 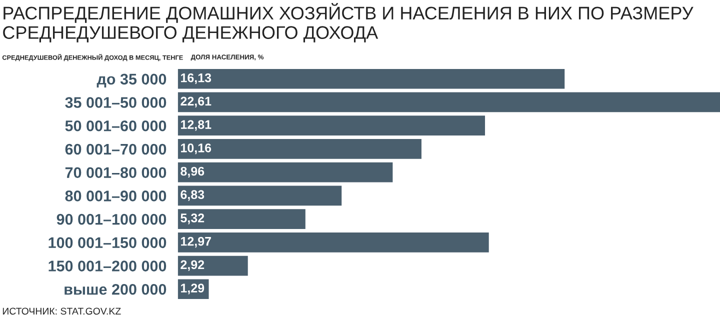 I want to click on y-tick-label: 50 001–60 000, so click(x=115, y=126).